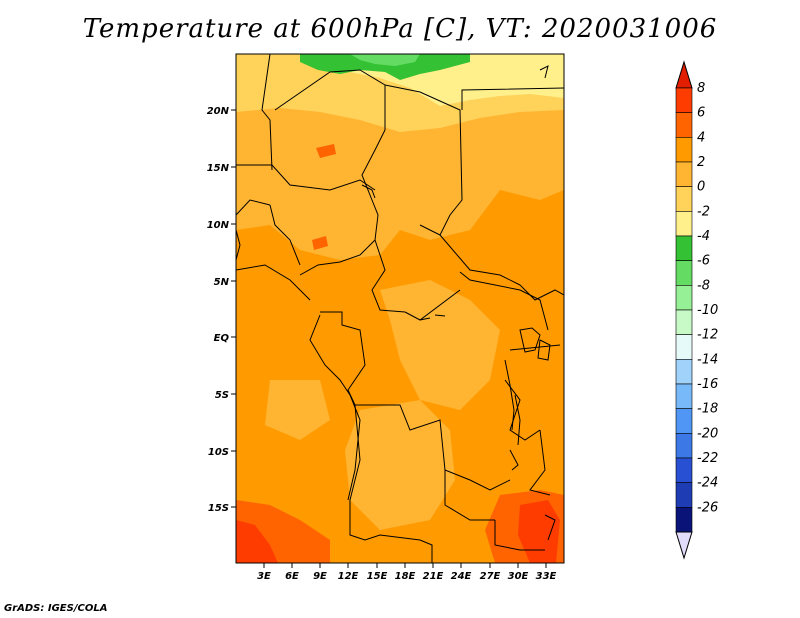 The image size is (800, 618). Describe the element at coordinates (56, 608) in the screenshot. I see `footer-credit: GrADS: IGES/COLA` at that location.